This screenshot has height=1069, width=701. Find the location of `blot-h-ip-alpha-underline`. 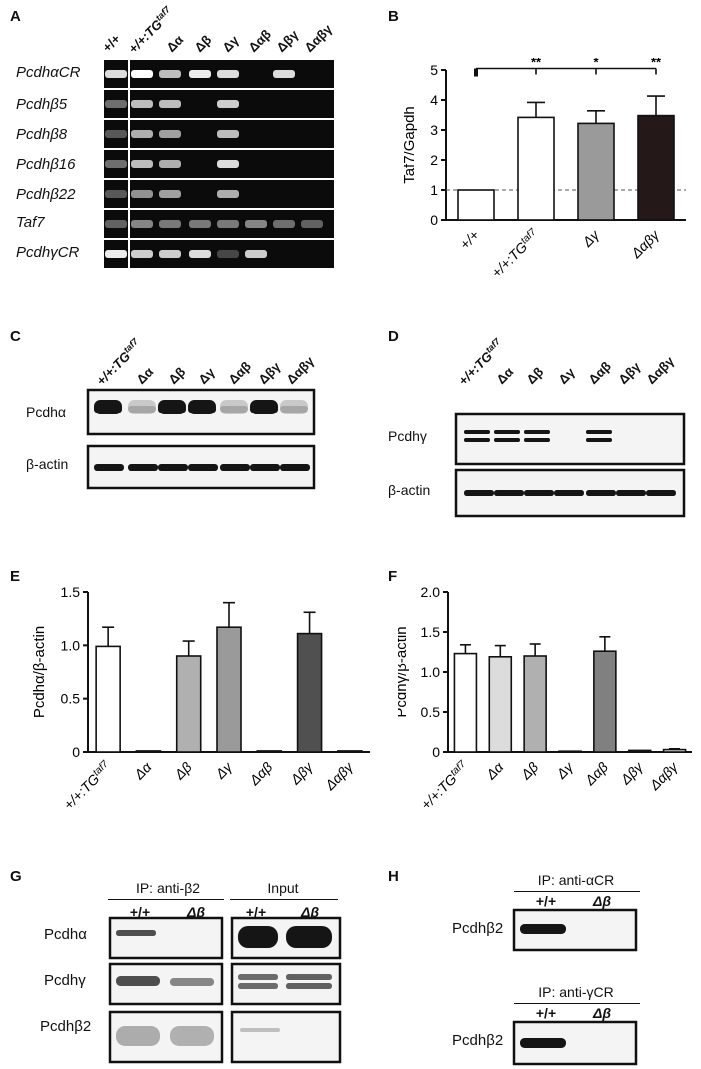

blot-h-ip-alpha-underline is located at coordinates (577, 891).